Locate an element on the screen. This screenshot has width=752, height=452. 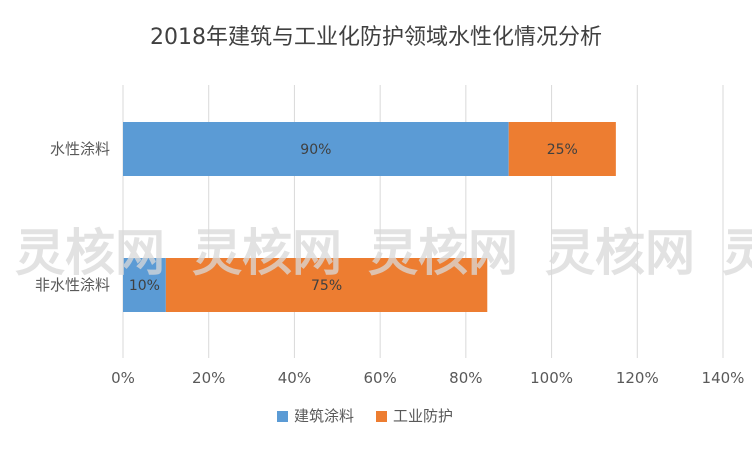
y-category-label: 水性涂料 is located at coordinates (80, 149).